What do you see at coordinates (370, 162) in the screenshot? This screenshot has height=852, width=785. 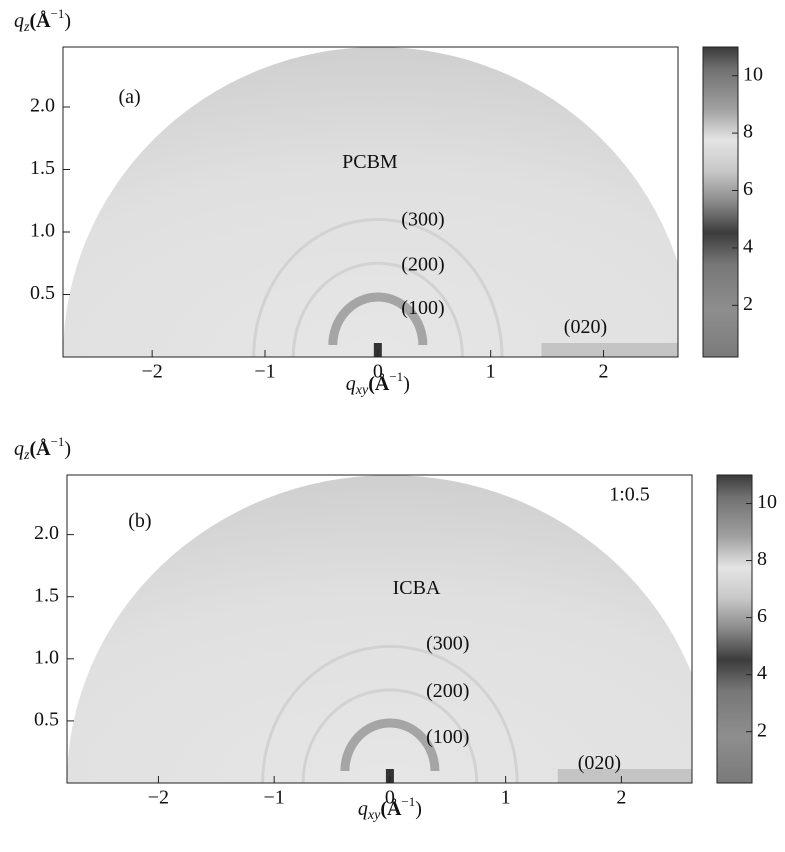 I see `annotation: PCBM` at bounding box center [370, 162].